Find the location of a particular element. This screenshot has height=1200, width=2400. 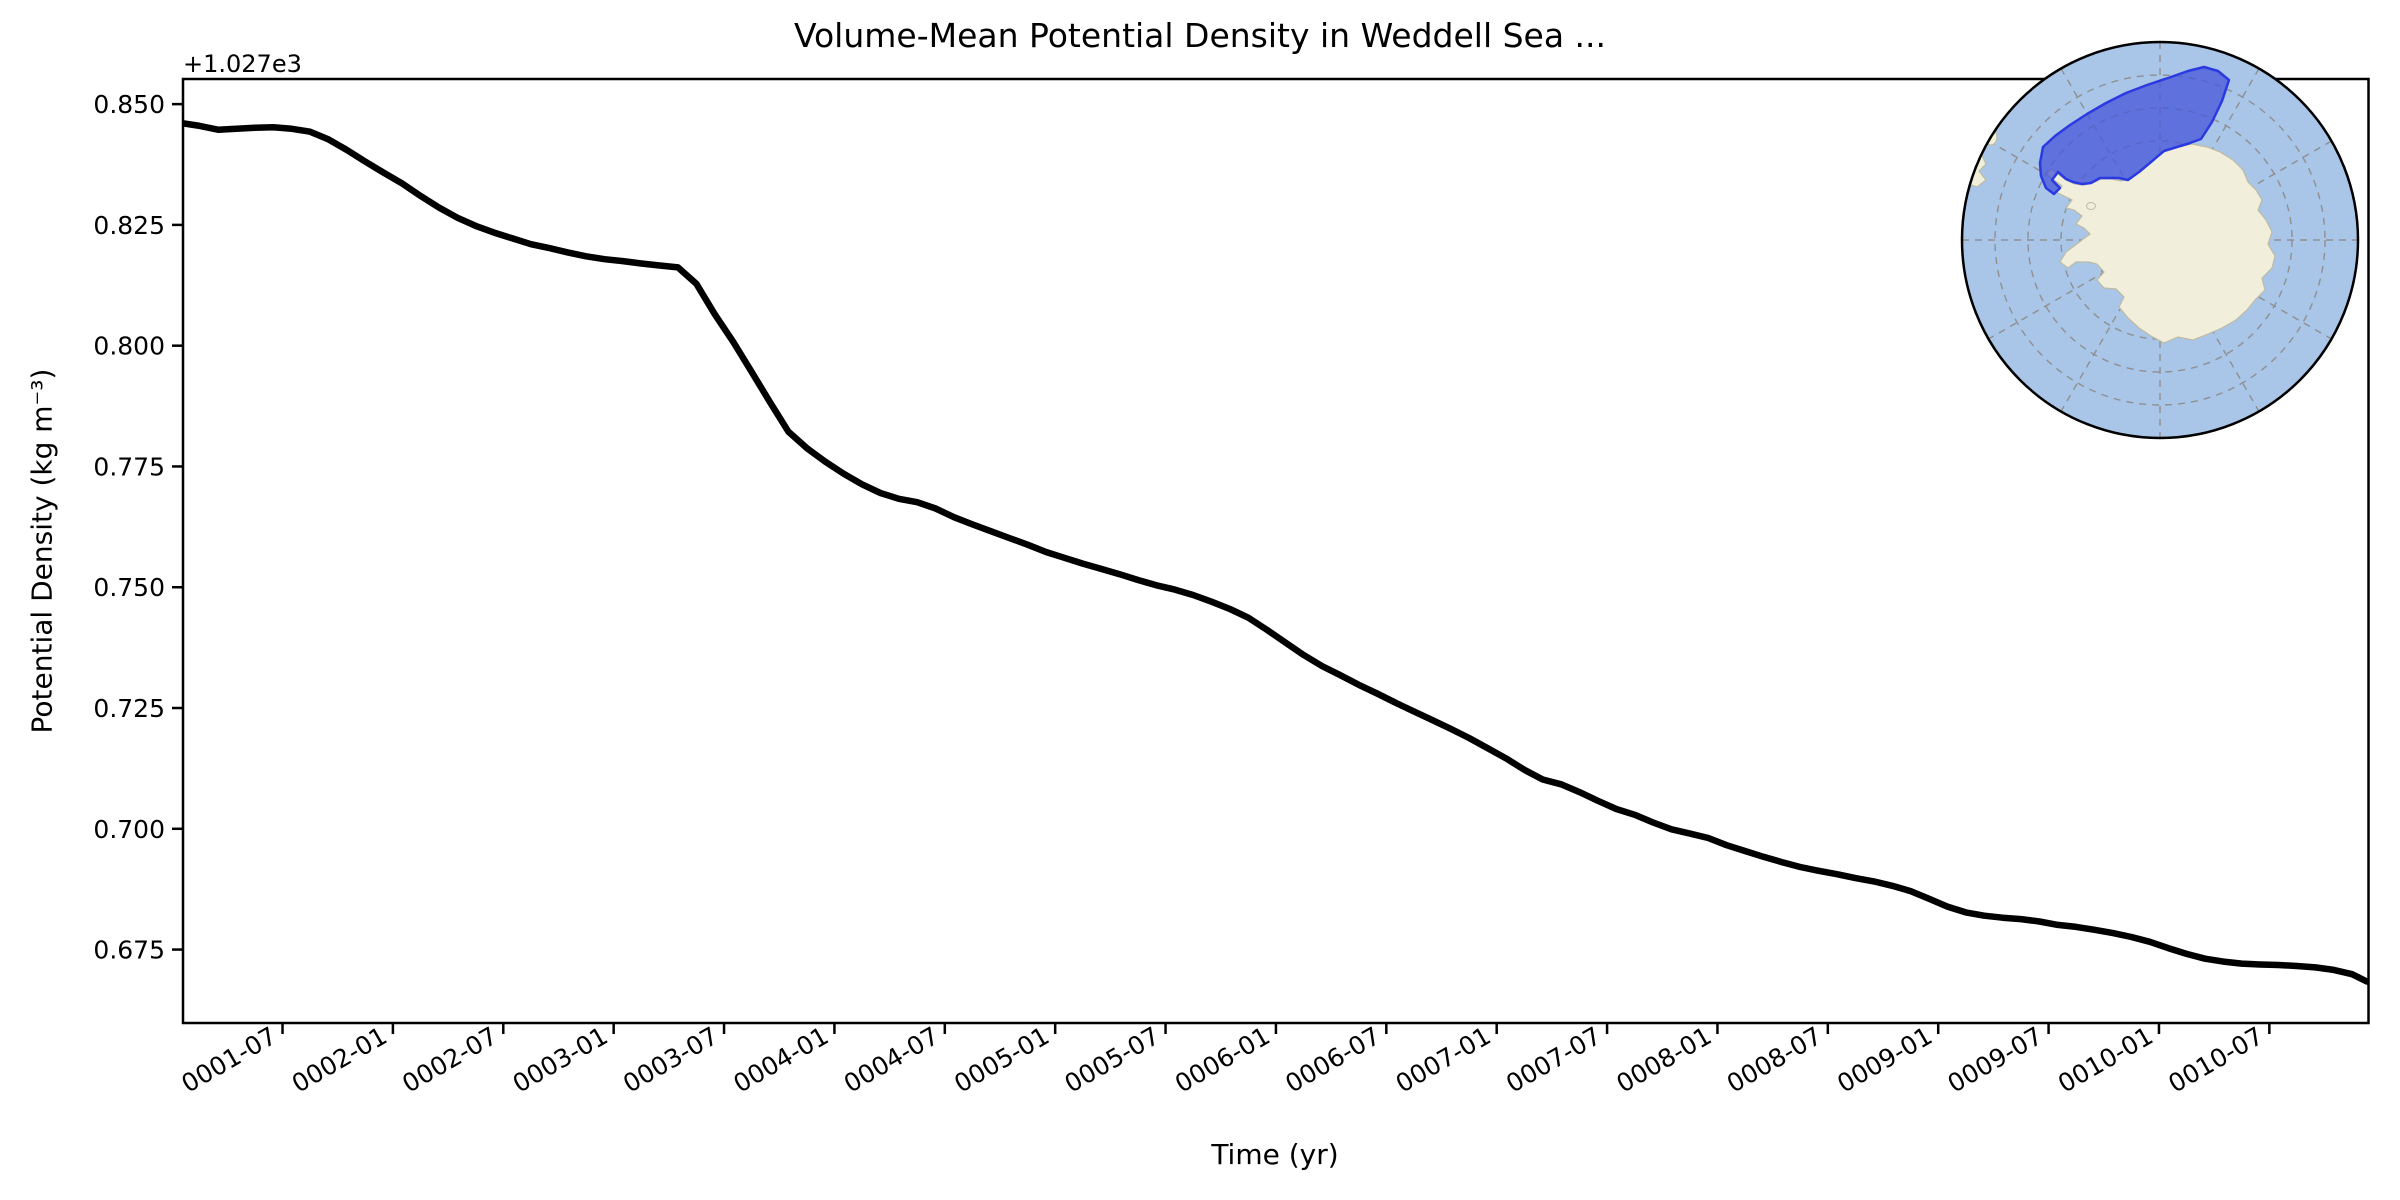

inset-map is located at coordinates (2160, 240).